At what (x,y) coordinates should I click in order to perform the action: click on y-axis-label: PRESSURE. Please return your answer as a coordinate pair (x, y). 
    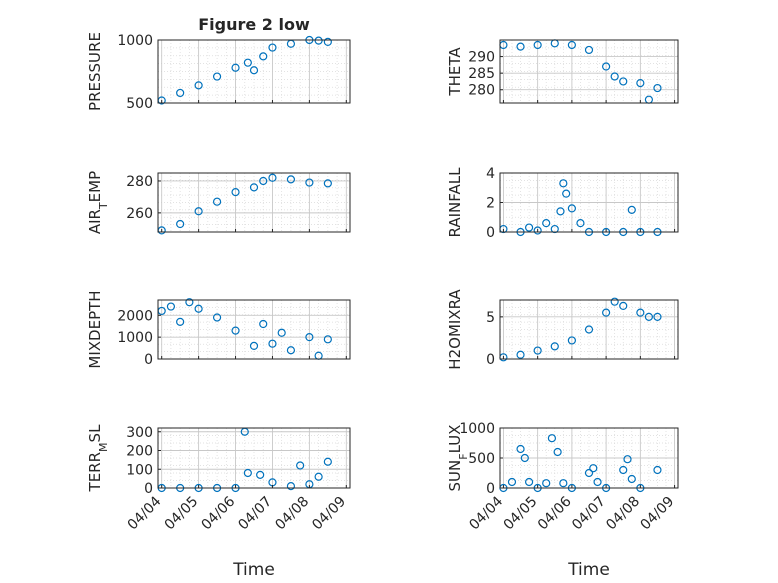
    Looking at the image, I should click on (95, 71).